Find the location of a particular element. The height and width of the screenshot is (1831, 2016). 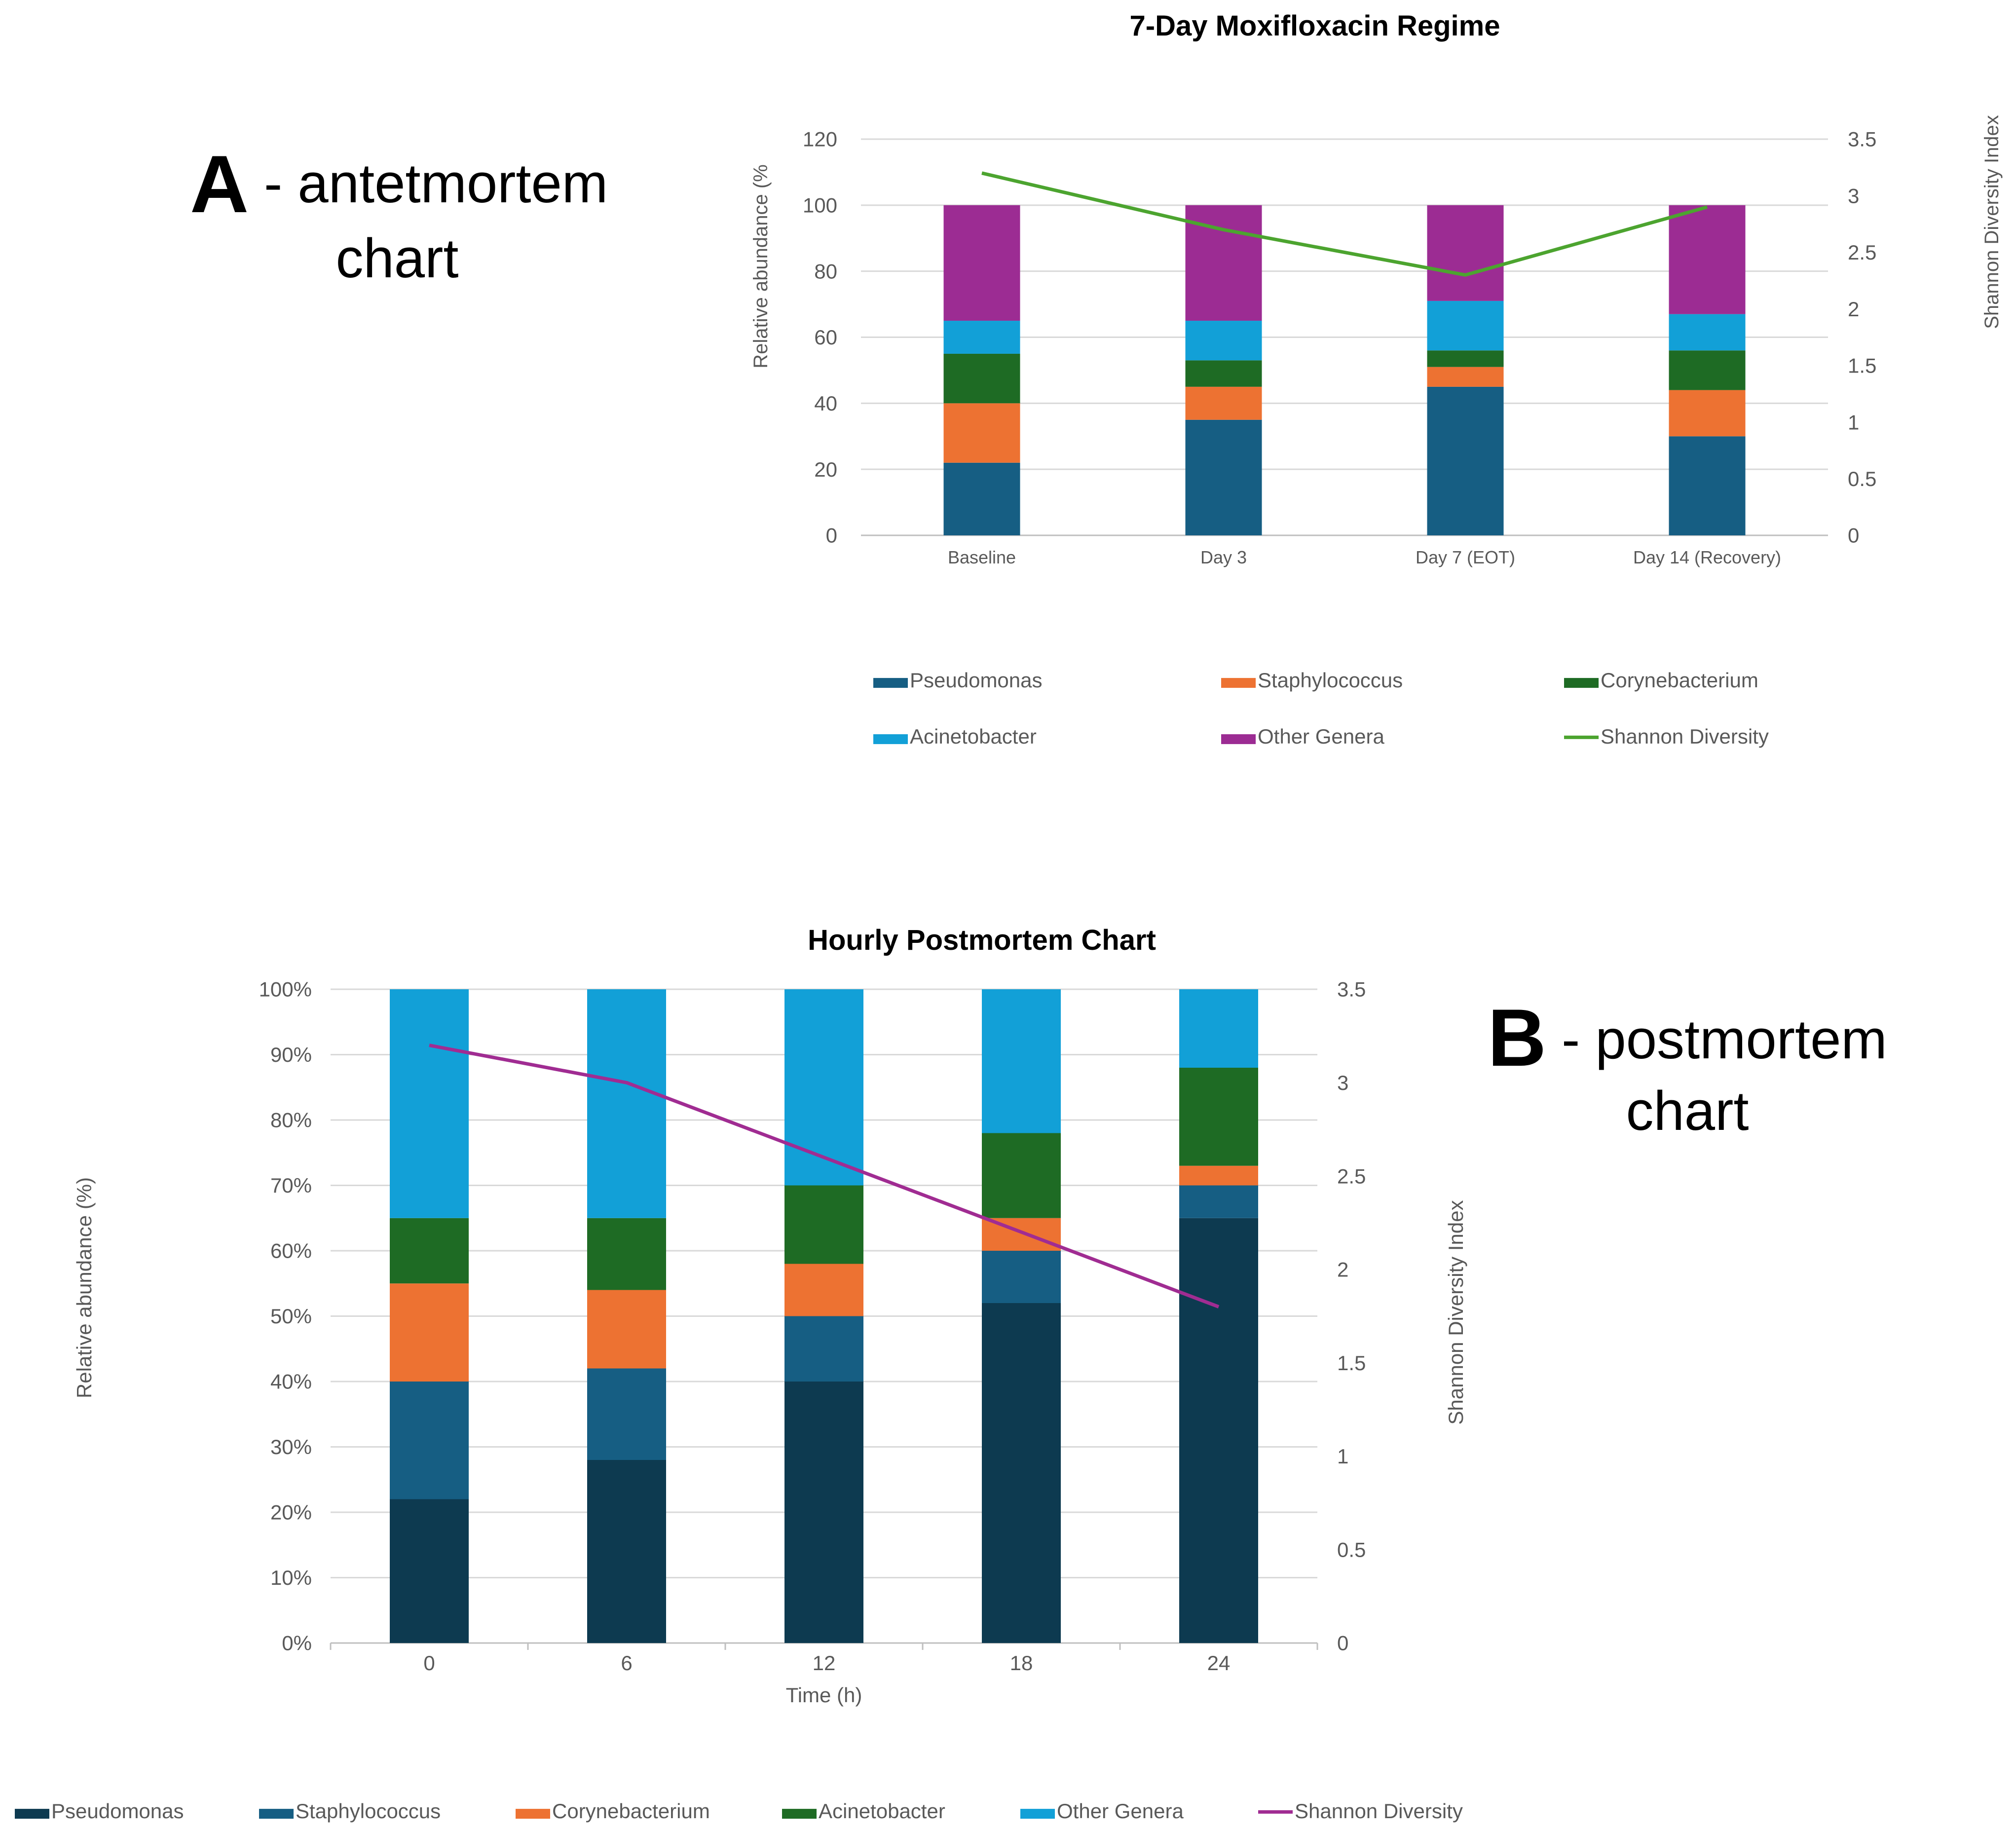

x-tick-label: Baseline is located at coordinates (982, 557).